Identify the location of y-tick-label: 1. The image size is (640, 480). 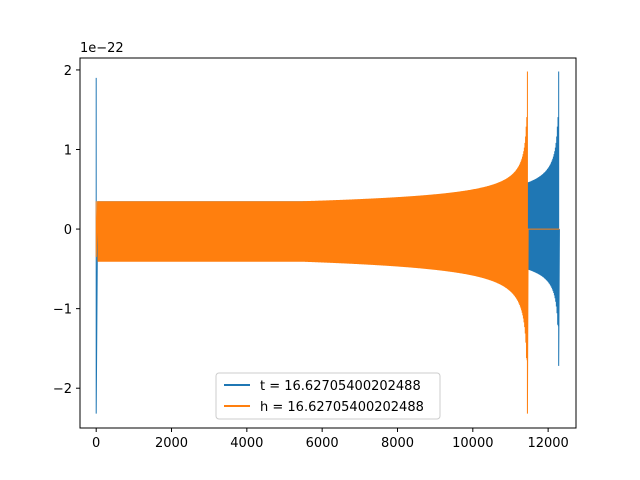
(68, 151).